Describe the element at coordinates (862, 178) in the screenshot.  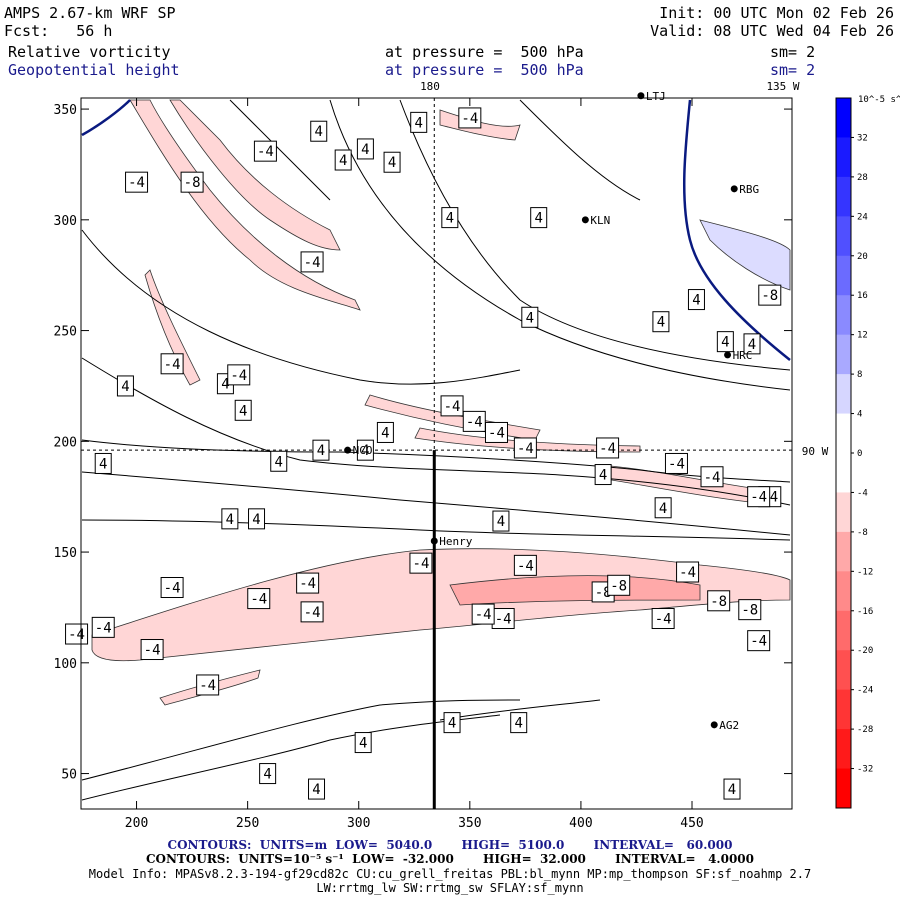
I see `colorbar-tick-label: 28` at that location.